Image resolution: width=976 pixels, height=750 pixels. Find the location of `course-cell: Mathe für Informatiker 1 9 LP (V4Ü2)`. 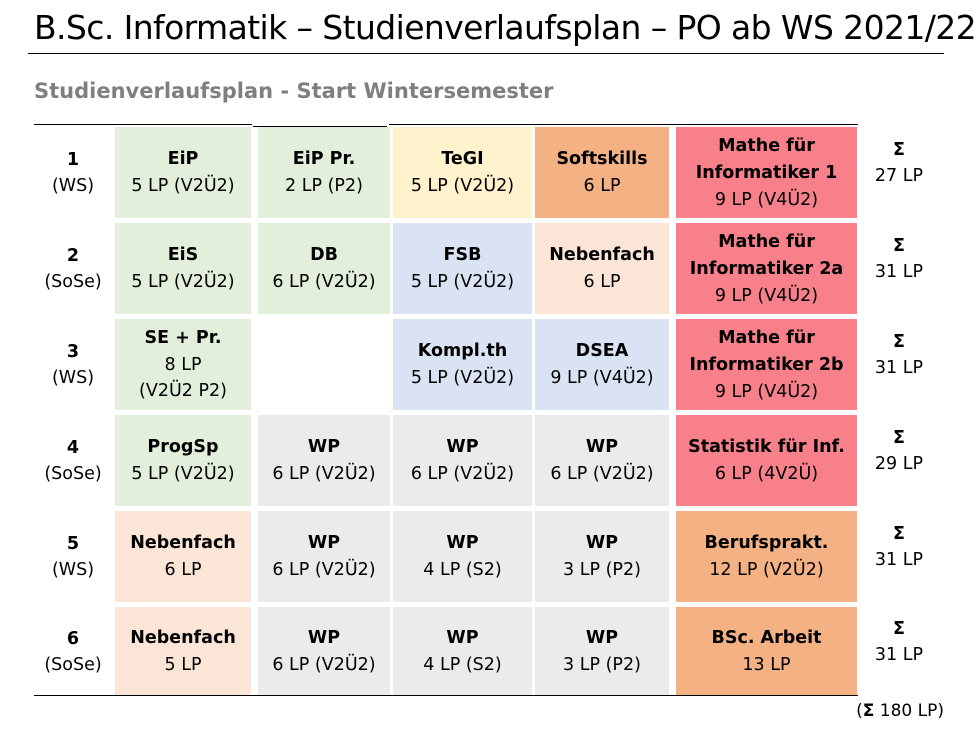

course-cell: Mathe für Informatiker 1 9 LP (V4Ü2) is located at coordinates (766, 172).